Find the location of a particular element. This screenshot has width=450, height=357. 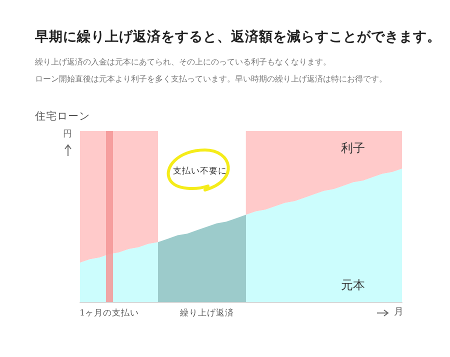

chart-subtitle: 繰り上げ返済の入金は元本にあてられ、その上にのっている利子もなくなります。 is located at coordinates (182, 62).